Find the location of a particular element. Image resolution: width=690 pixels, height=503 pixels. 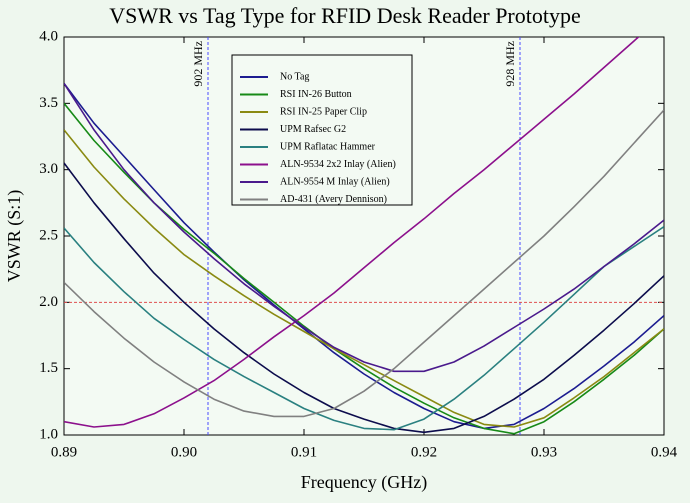

y-tick-label: 1.5 is located at coordinates (48, 368).